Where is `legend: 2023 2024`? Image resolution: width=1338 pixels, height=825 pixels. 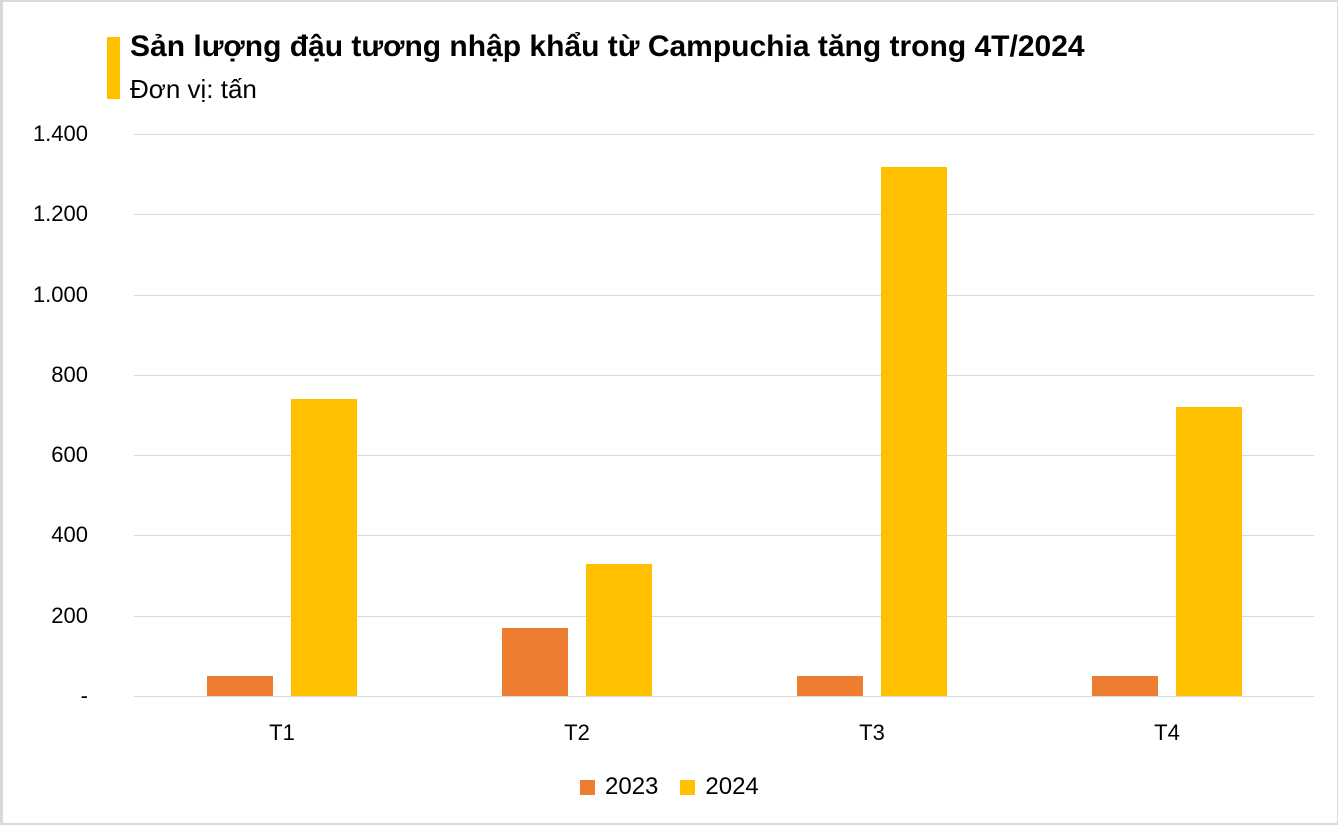 legend: 2023 2024 is located at coordinates (680, 787).